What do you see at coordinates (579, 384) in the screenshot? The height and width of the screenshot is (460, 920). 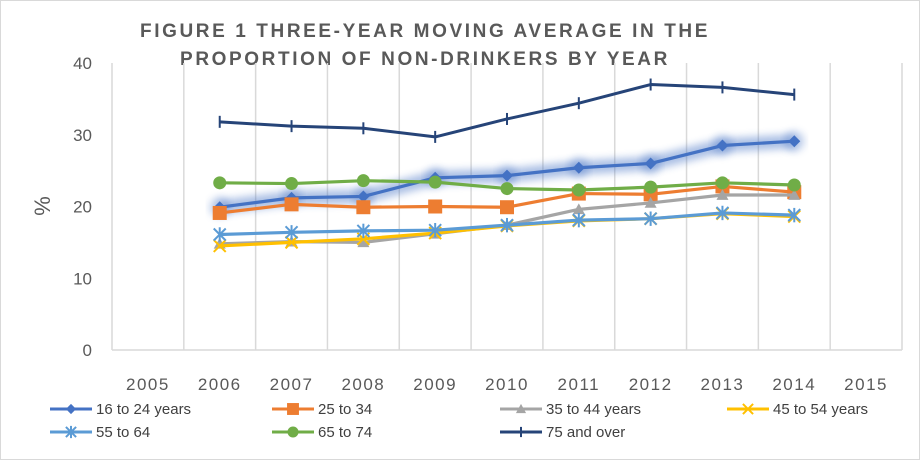 I see `x-tick-label: 2011` at bounding box center [579, 384].